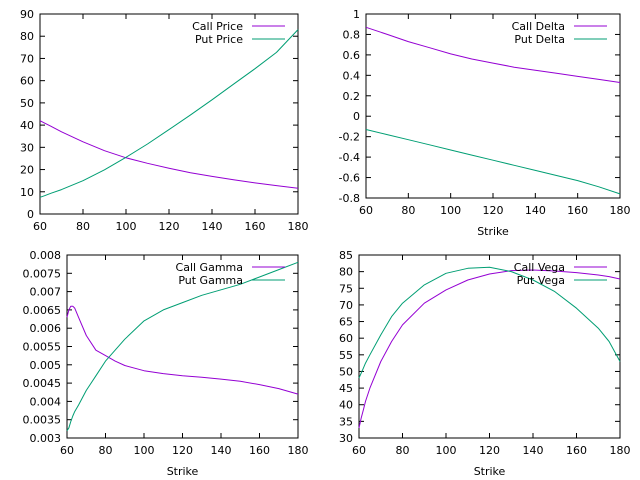  Describe the element at coordinates (46, 328) in the screenshot. I see `y-tick-label: 0.006` at that location.